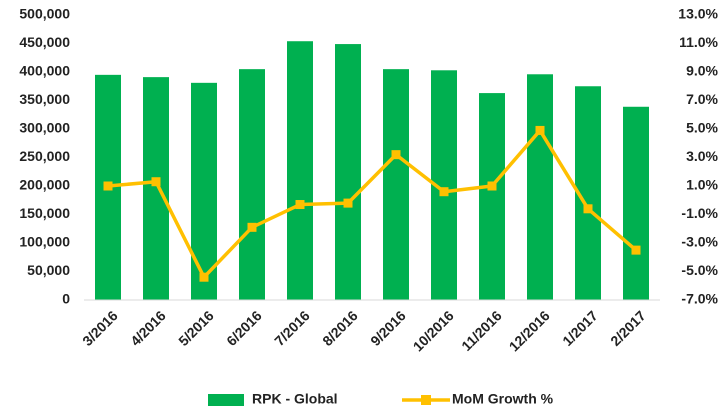  What do you see at coordinates (699, 213) in the screenshot?
I see `y2-tick-label: -1.0%` at bounding box center [699, 213].